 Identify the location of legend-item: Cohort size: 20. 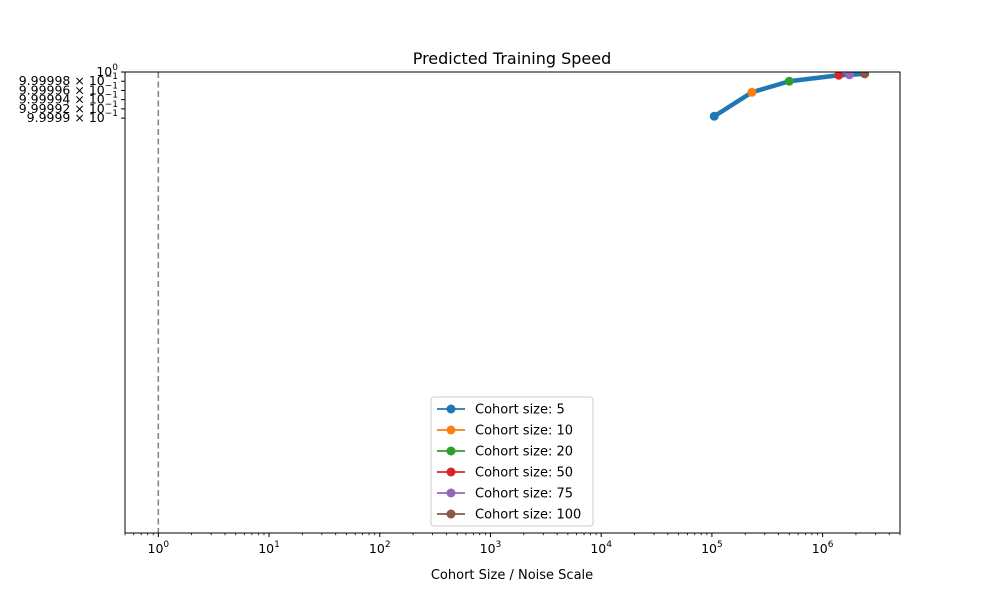
(505, 452).